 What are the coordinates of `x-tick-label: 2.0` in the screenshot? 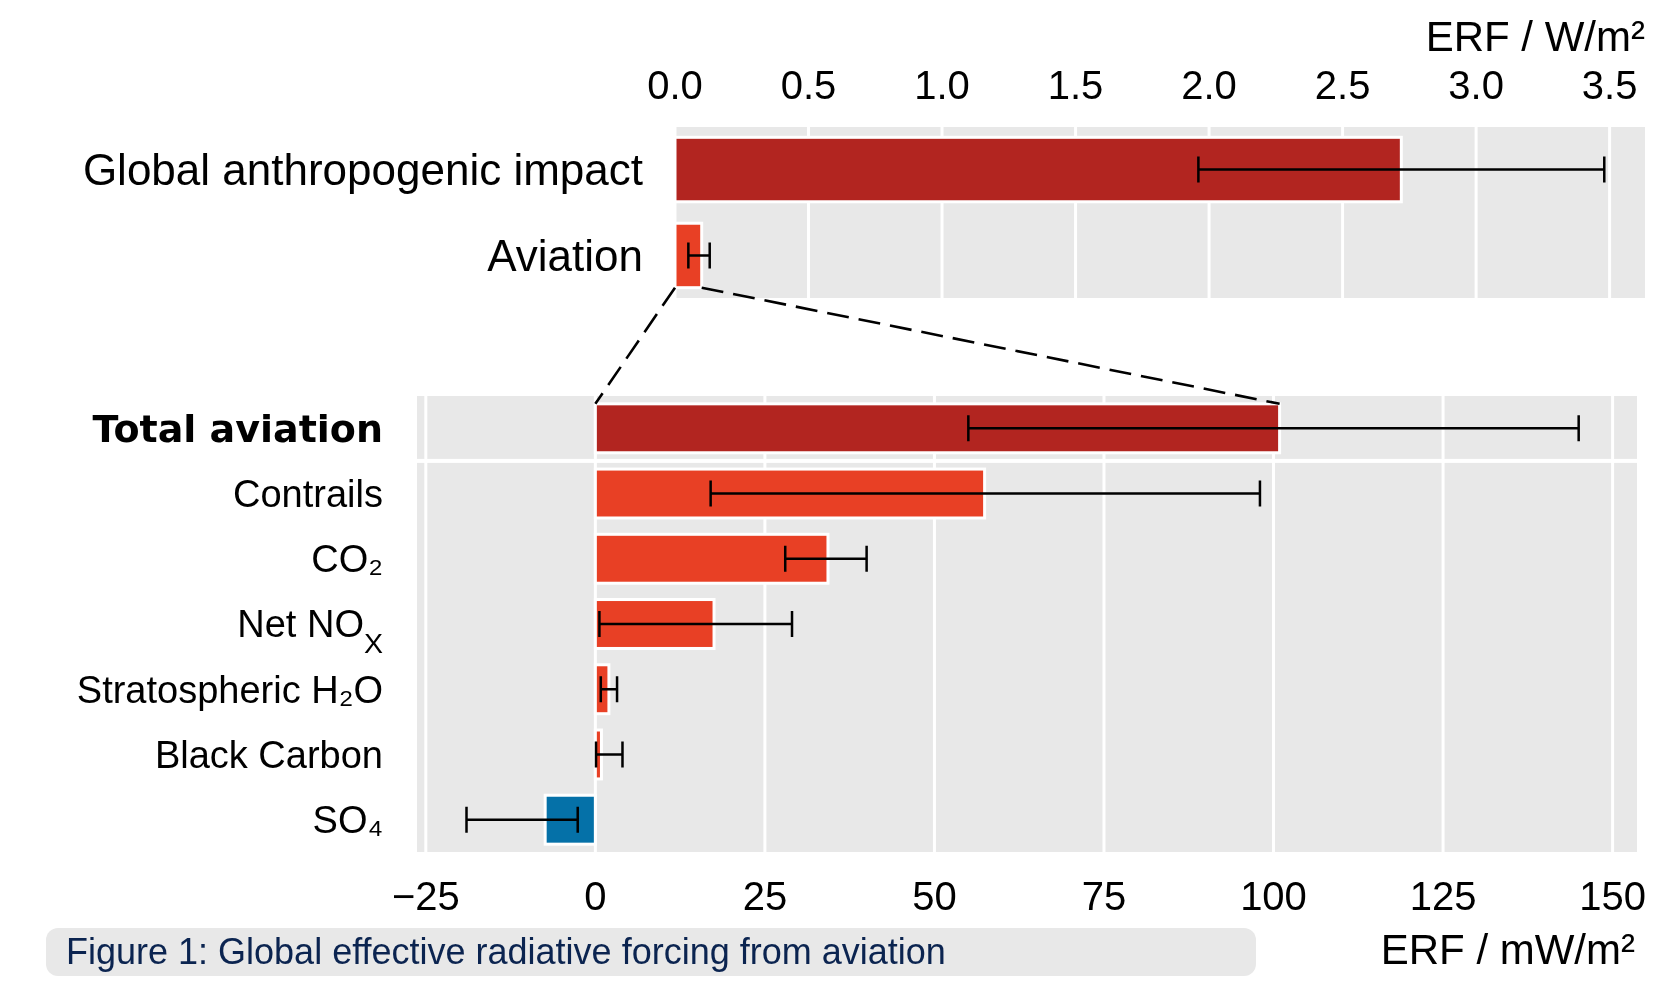 It's located at (1209, 85).